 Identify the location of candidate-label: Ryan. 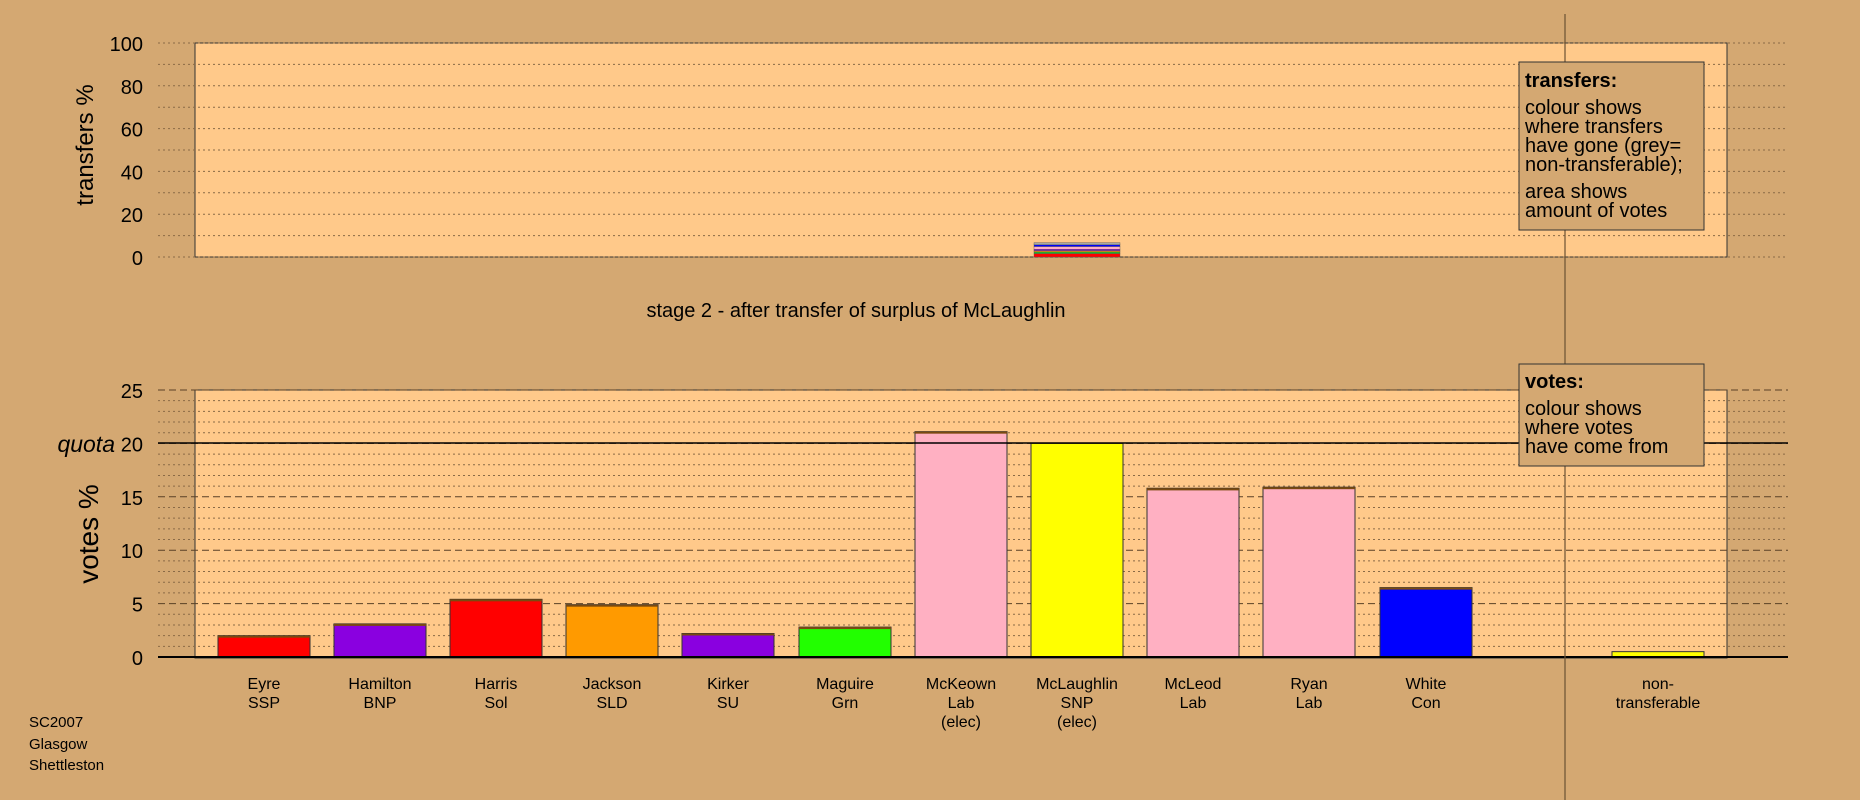
(1308, 684).